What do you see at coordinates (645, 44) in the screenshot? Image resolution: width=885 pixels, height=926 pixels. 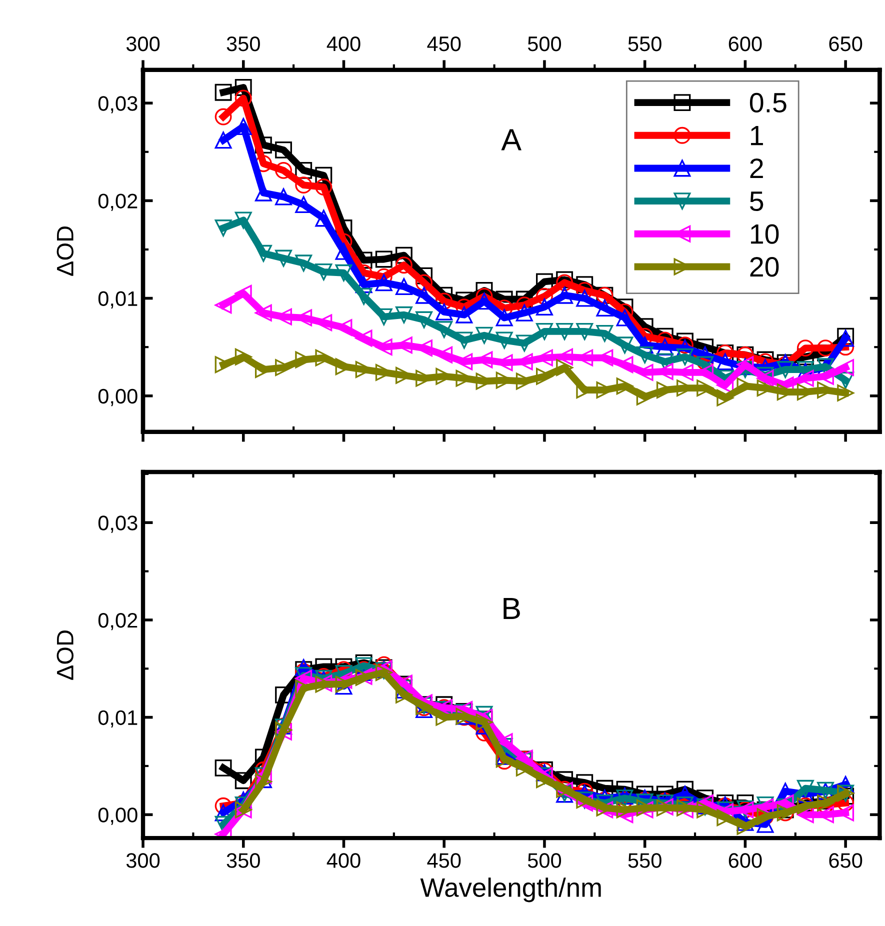 I see `x2-tick-label: 550` at bounding box center [645, 44].